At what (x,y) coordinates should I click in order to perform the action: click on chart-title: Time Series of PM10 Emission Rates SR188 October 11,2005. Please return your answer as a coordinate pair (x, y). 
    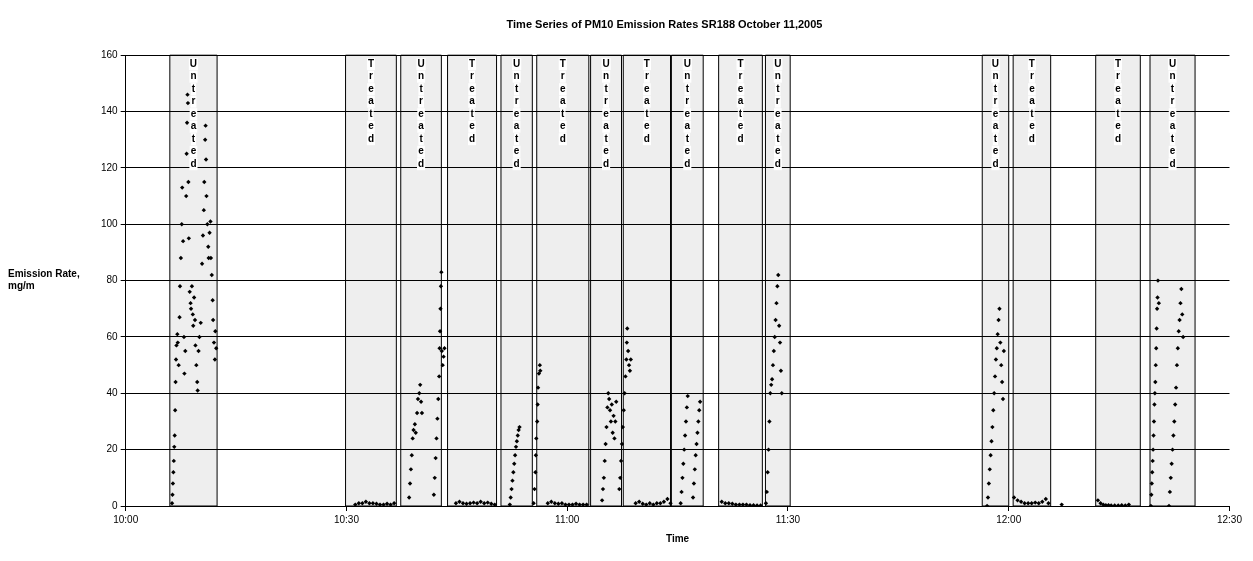
    Looking at the image, I should click on (664, 23).